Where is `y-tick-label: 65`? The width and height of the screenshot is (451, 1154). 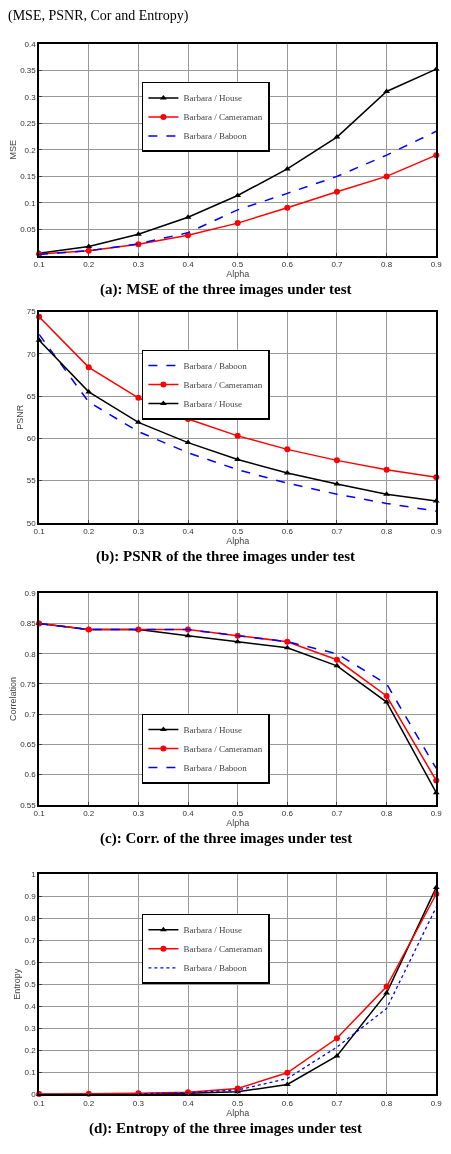 y-tick-label: 65 is located at coordinates (31, 396).